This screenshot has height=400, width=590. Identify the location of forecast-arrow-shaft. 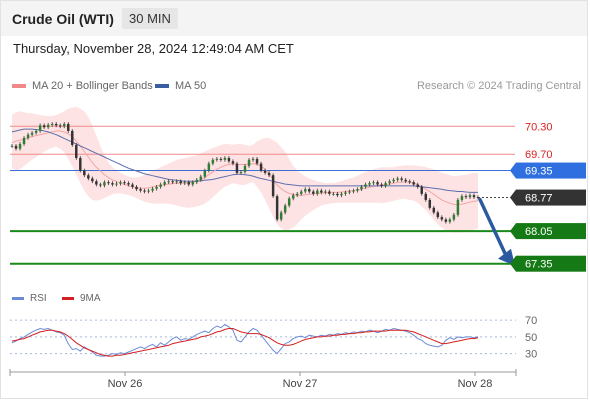
(493, 228).